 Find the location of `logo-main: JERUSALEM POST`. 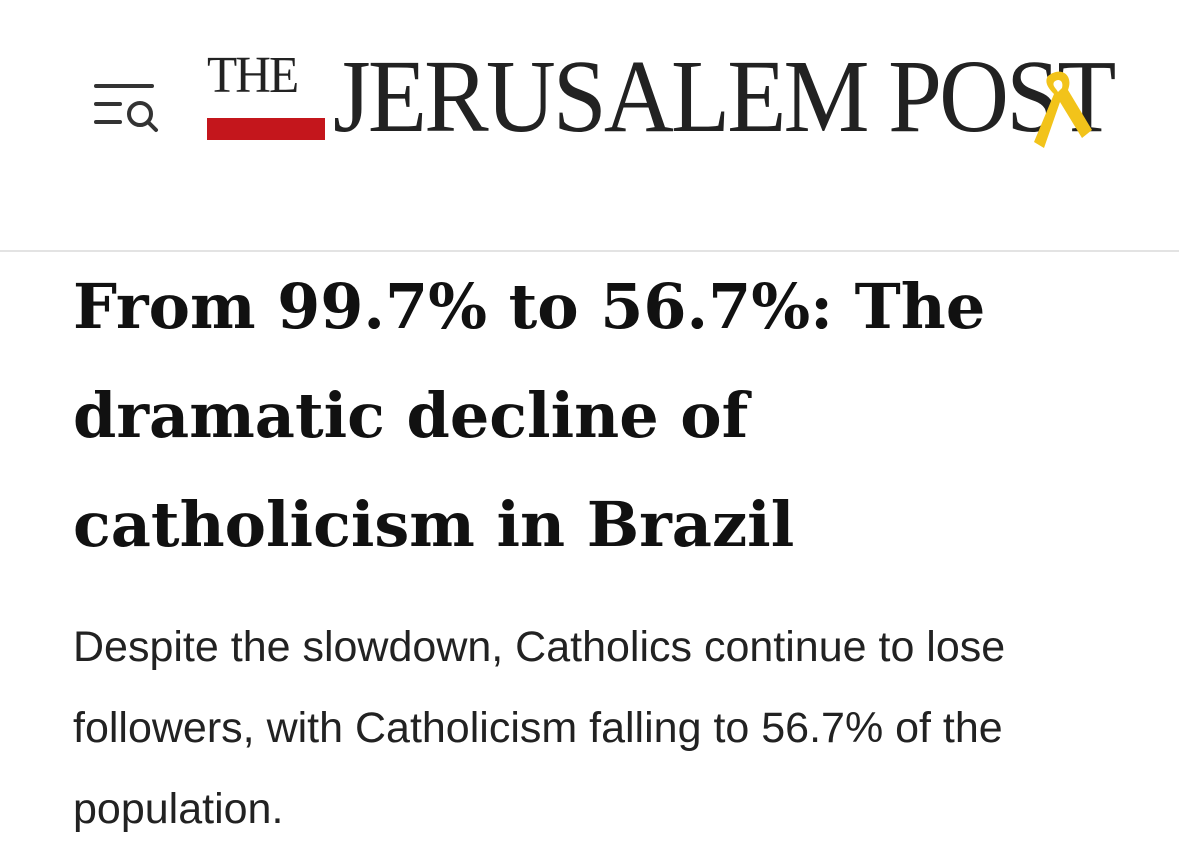

logo-main: JERUSALEM POST is located at coordinates (724, 96).